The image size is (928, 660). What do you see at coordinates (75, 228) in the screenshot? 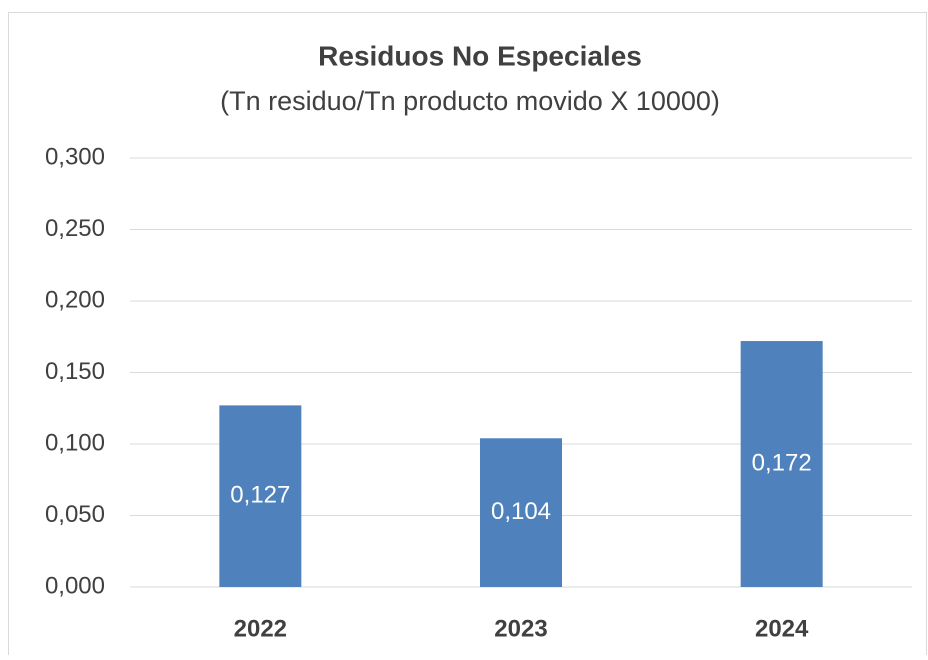
I see `y-tick-label: 0,250` at bounding box center [75, 228].